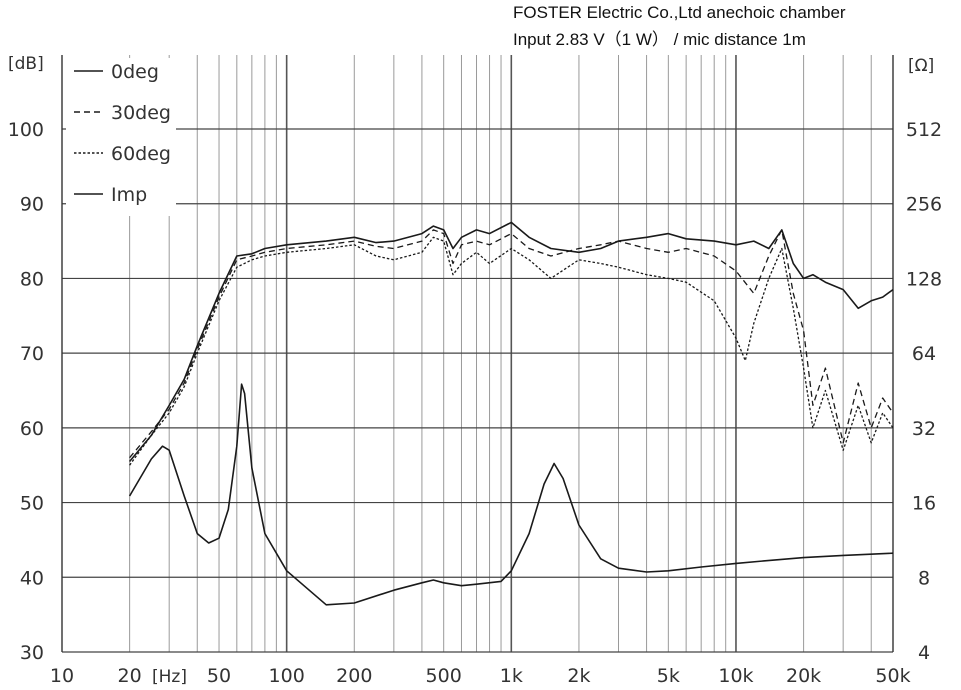  I want to click on x-axis-ticks: 10 20 50 100 200 500 1k 2k 5k 10k 20k 50k, so click(480, 676).